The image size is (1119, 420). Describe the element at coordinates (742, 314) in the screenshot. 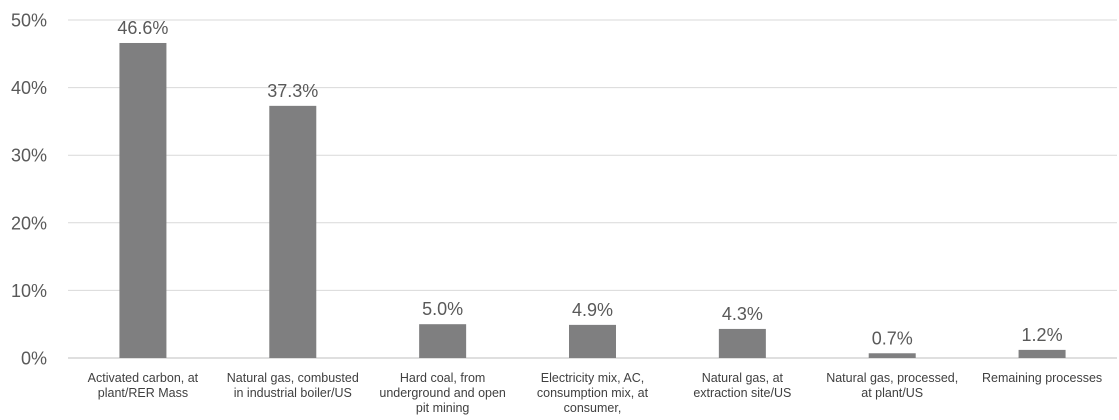

I see `data-label: 4.3%` at that location.